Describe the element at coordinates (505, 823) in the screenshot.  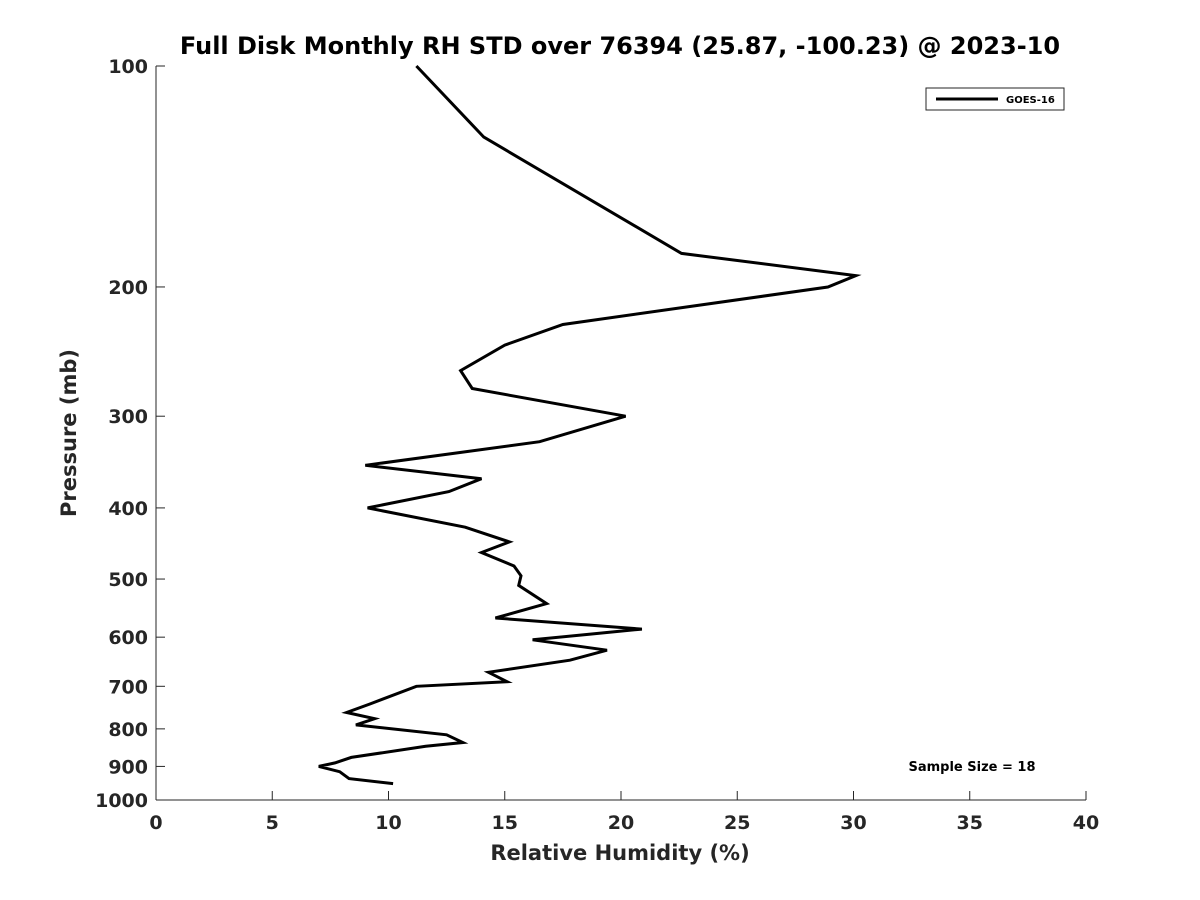
I see `x-tick-label: 15` at that location.